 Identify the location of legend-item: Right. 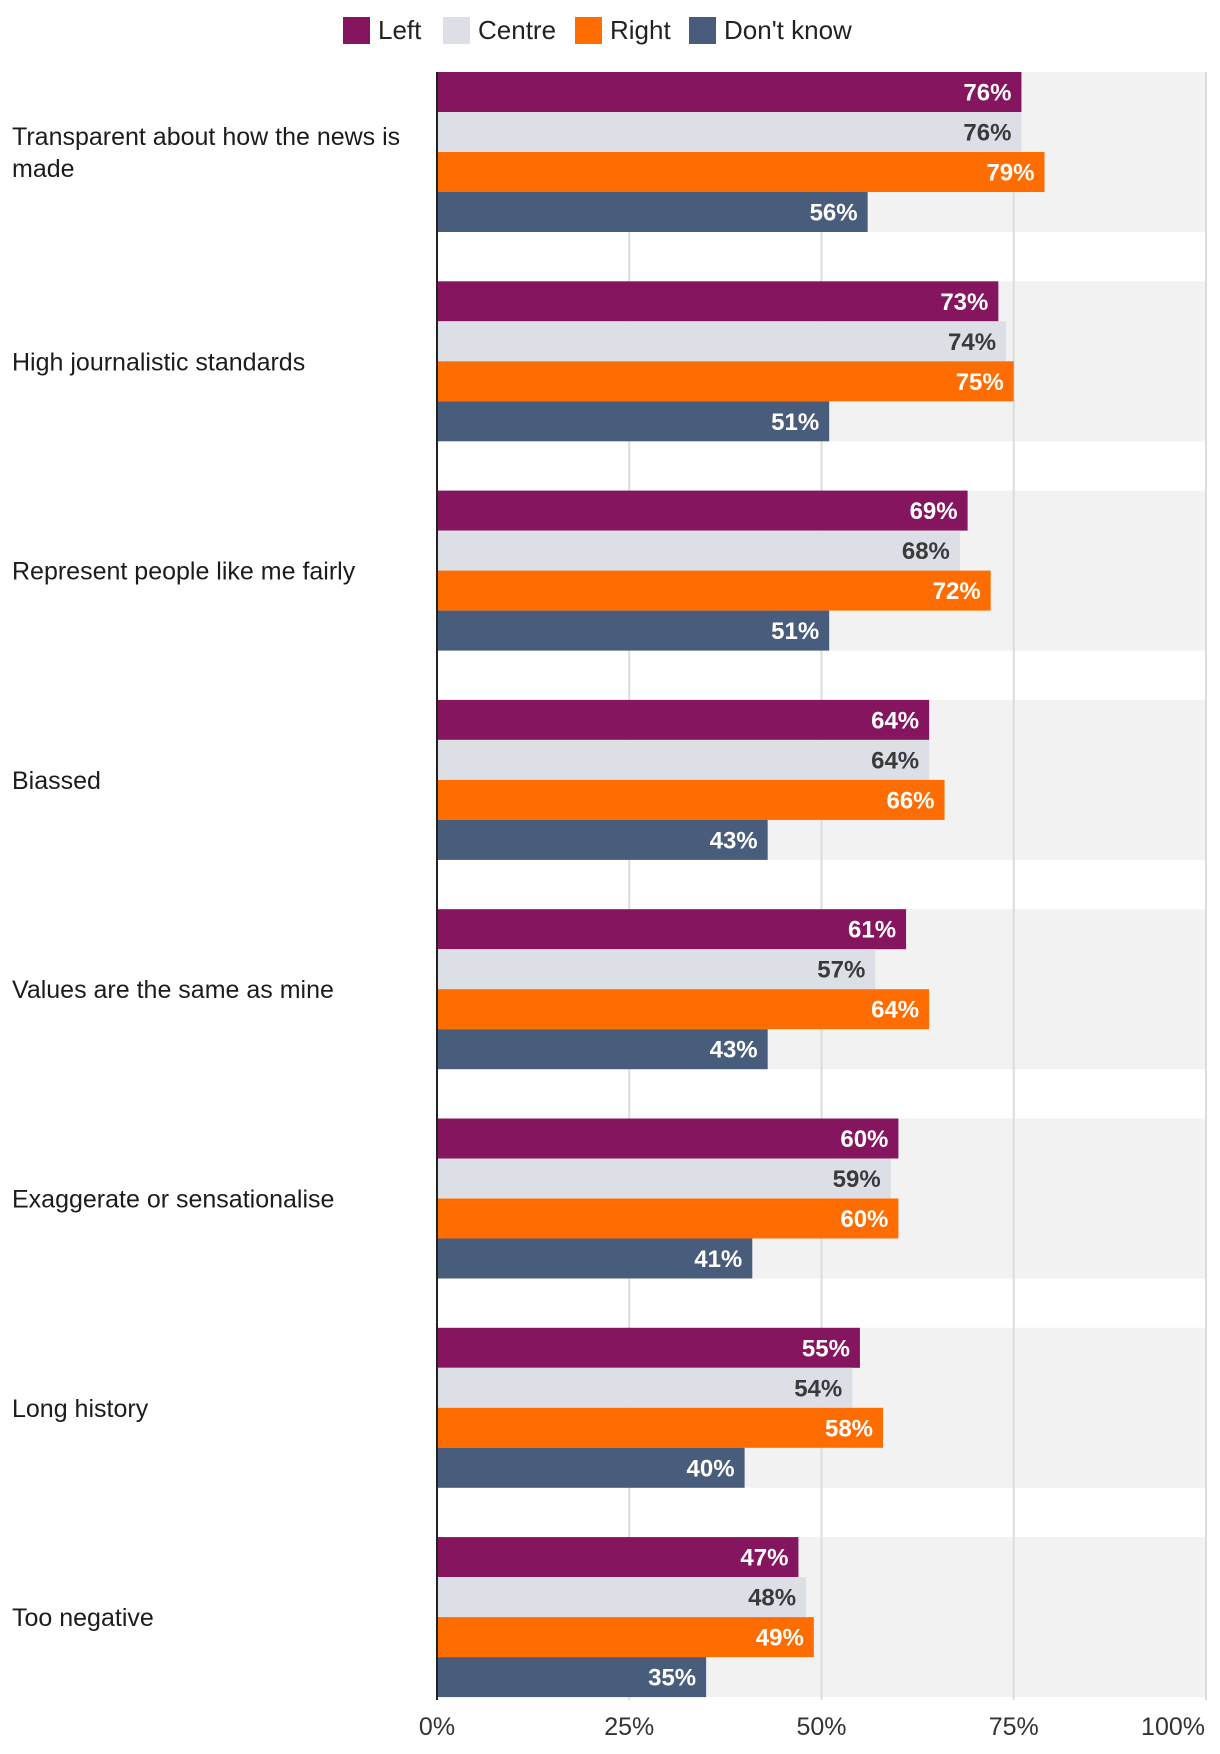
(623, 30).